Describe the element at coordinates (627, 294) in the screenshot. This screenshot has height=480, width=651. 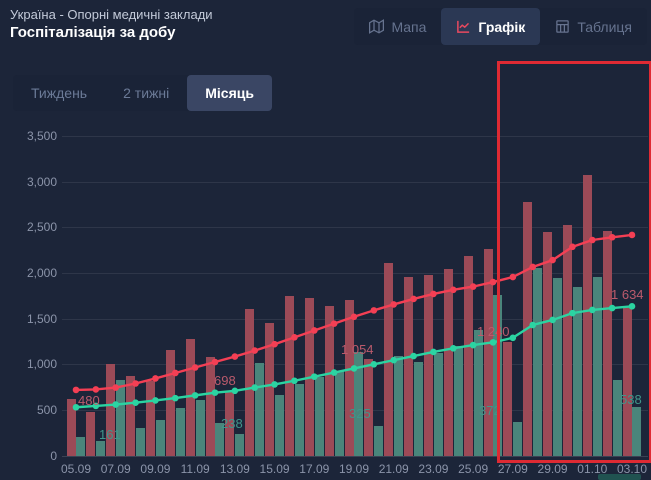
I see `data-label: 1 634` at that location.